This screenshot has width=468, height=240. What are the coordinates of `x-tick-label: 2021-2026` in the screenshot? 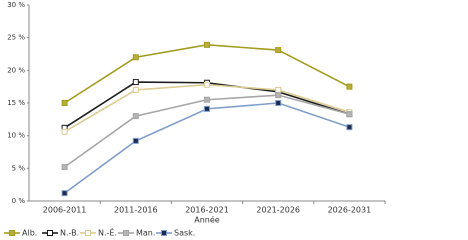 It's located at (278, 210).